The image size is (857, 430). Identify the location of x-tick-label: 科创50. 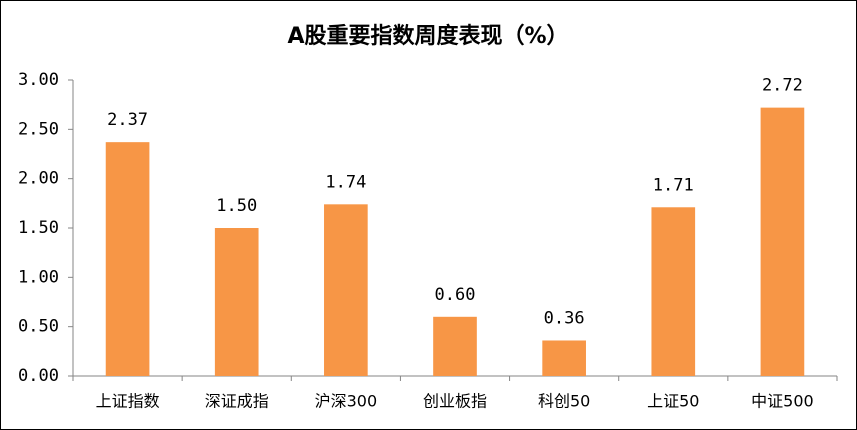
(564, 401).